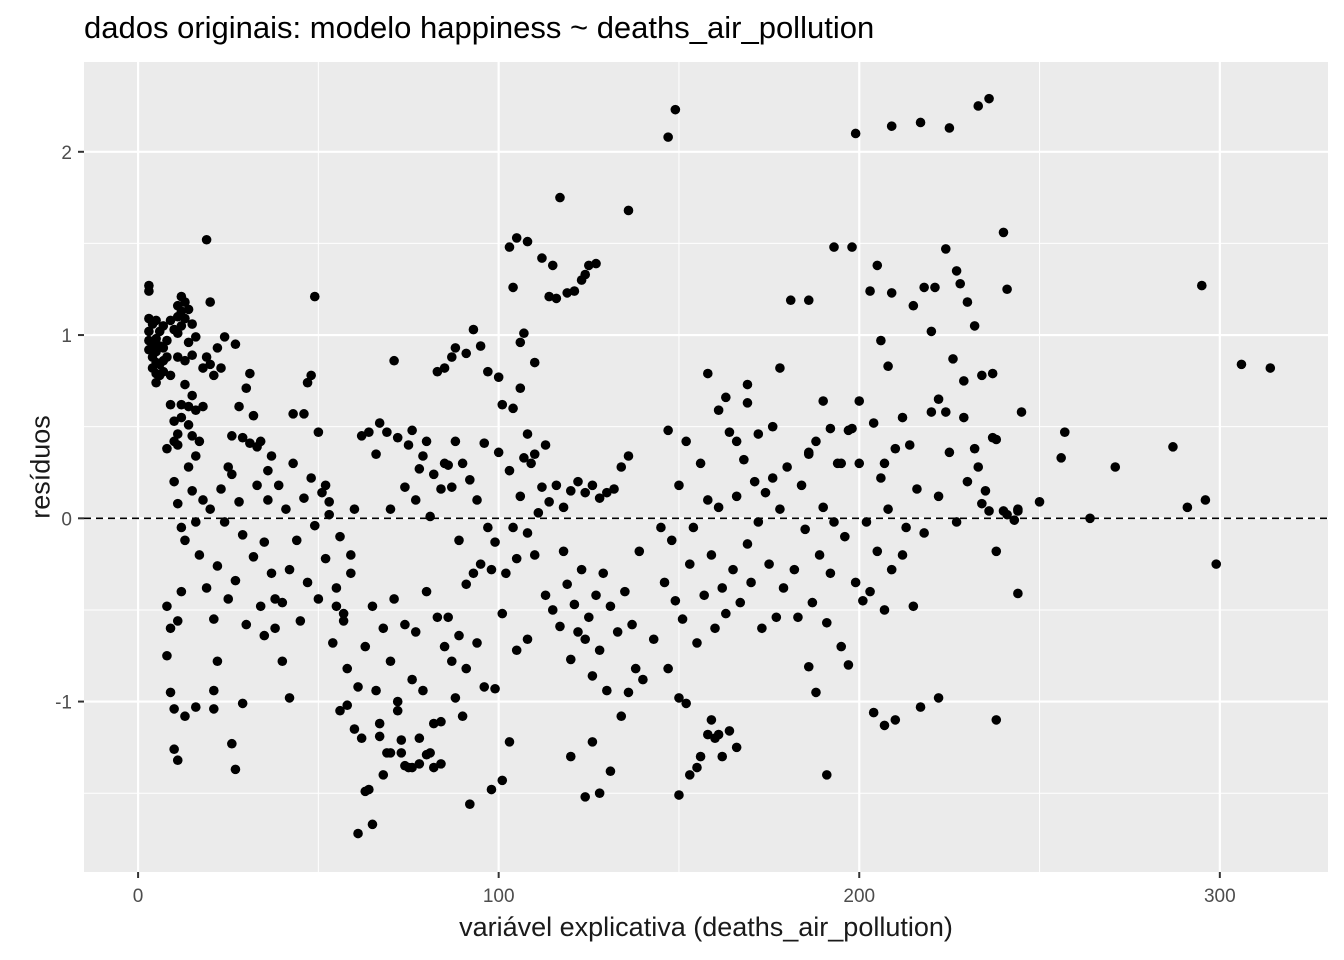 Image resolution: width=1344 pixels, height=960 pixels. What do you see at coordinates (66, 153) in the screenshot?
I see `y-tick-label: 2` at bounding box center [66, 153].